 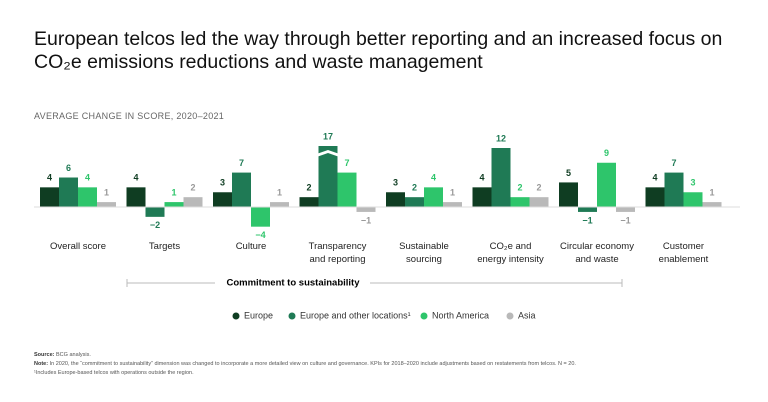 I want to click on chart-subtitle: AVERAGE CHANGE IN SCORE, 2020–2021, so click(x=129, y=116).